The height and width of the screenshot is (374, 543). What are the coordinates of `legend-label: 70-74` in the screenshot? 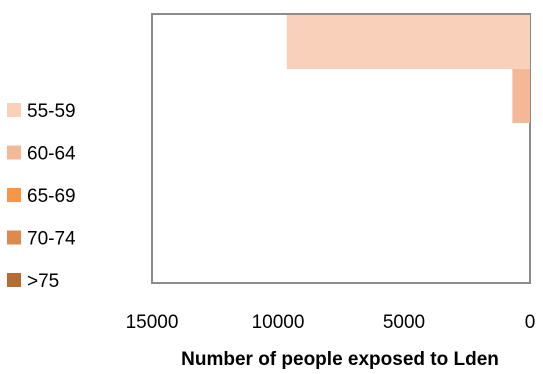 It's located at (51, 239).